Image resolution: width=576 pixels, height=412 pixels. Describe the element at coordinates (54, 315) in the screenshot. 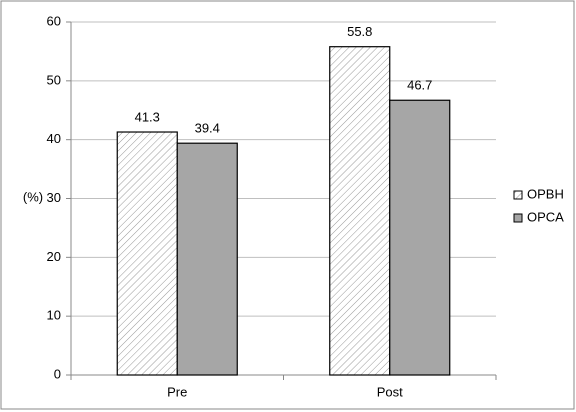

I see `y-tick-label: 10` at that location.